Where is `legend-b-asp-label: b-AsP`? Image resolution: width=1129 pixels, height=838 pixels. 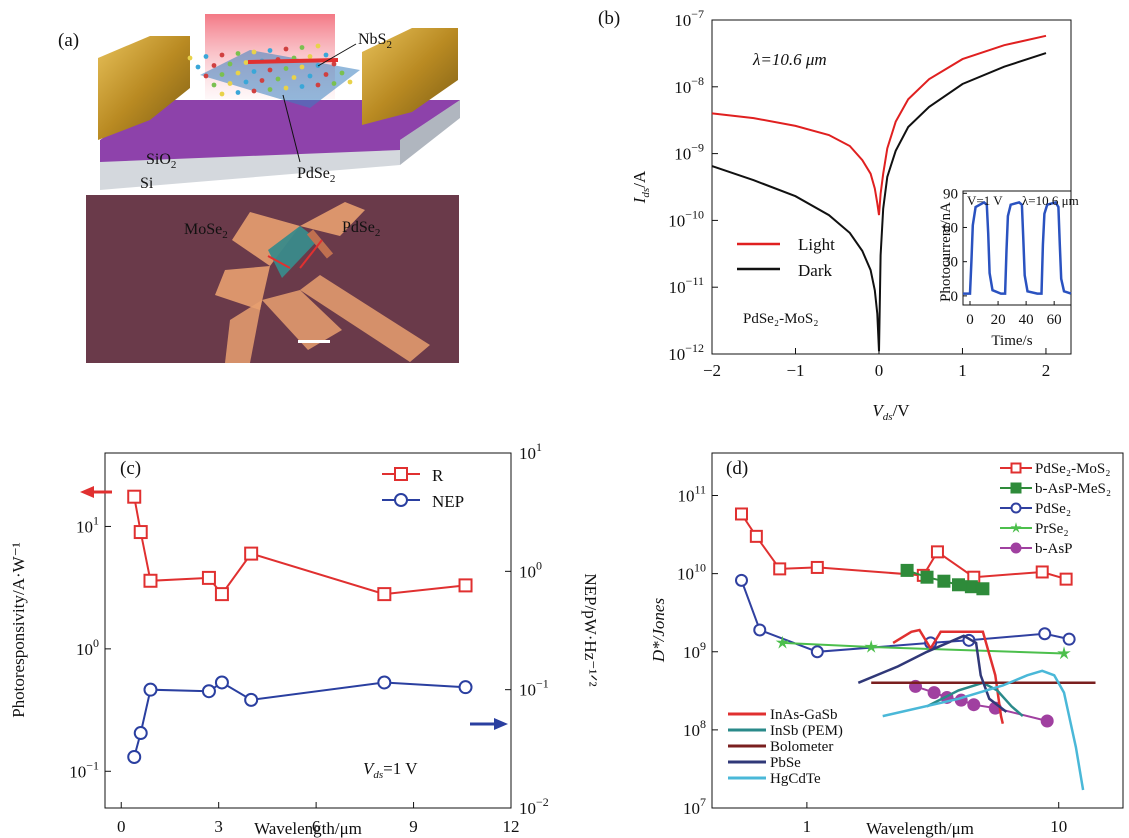 legend-b-asp-label: b-AsP is located at coordinates (1054, 549).